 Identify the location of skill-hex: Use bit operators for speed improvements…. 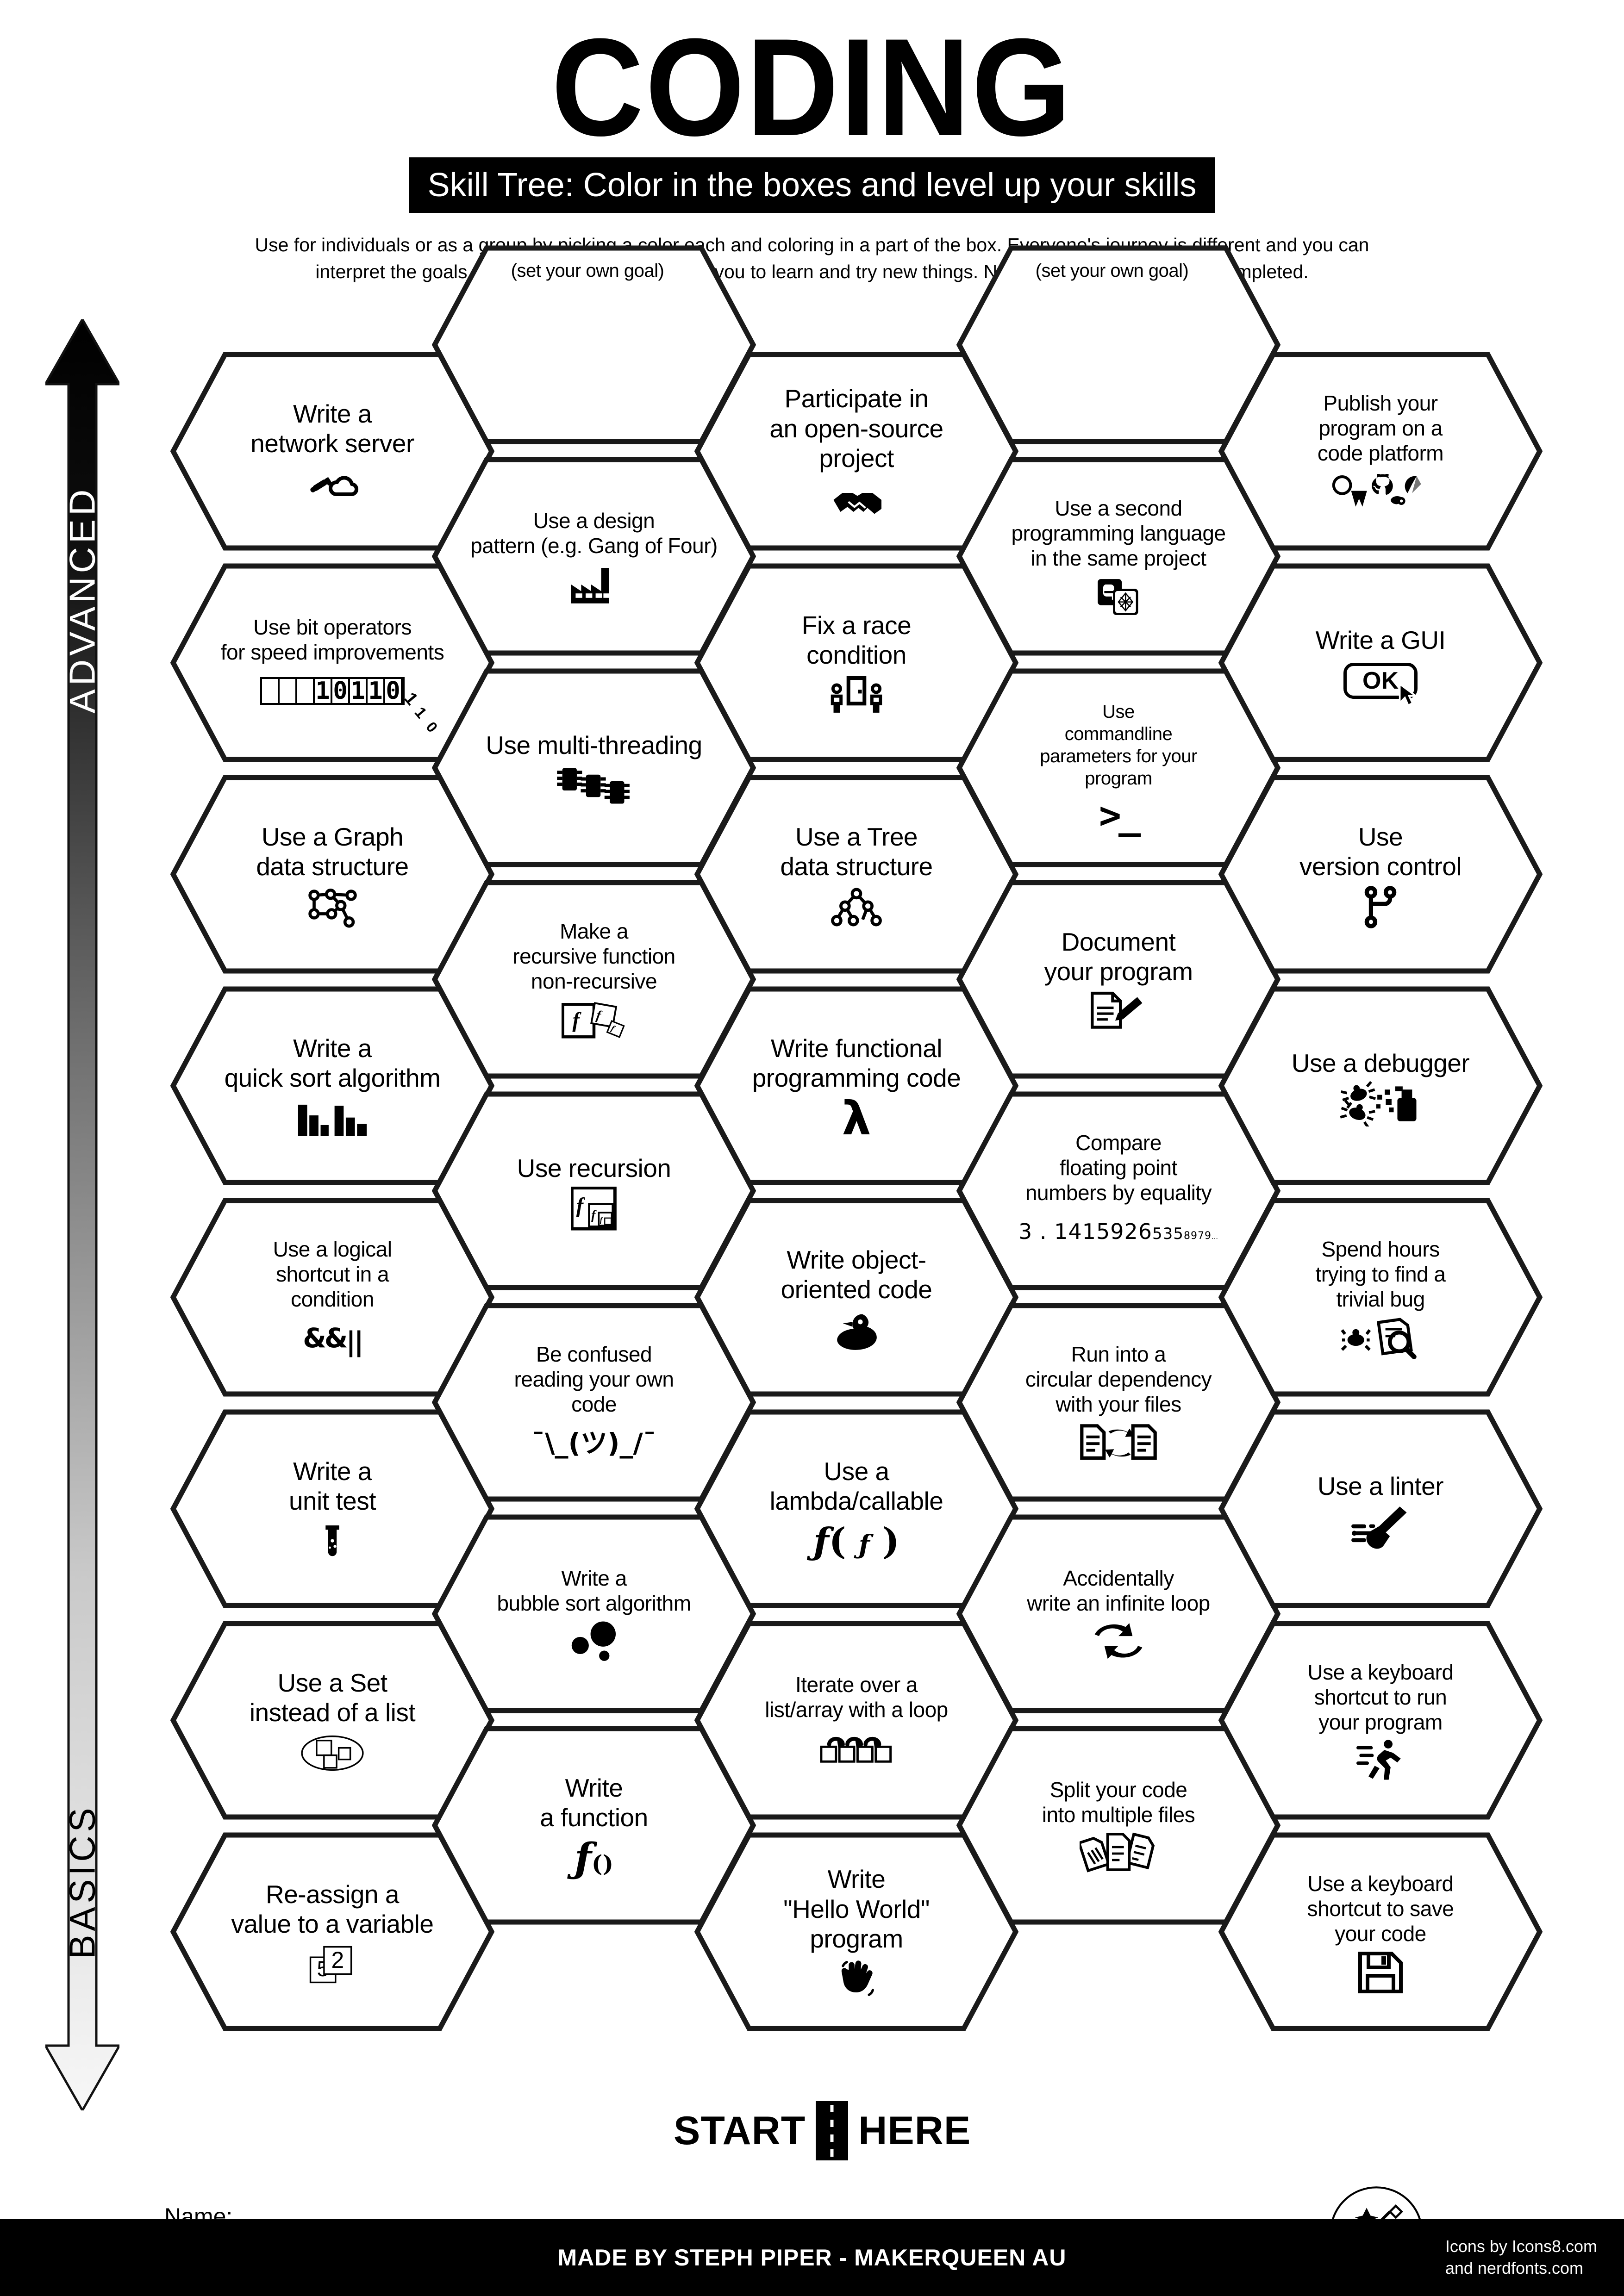
(332, 662).